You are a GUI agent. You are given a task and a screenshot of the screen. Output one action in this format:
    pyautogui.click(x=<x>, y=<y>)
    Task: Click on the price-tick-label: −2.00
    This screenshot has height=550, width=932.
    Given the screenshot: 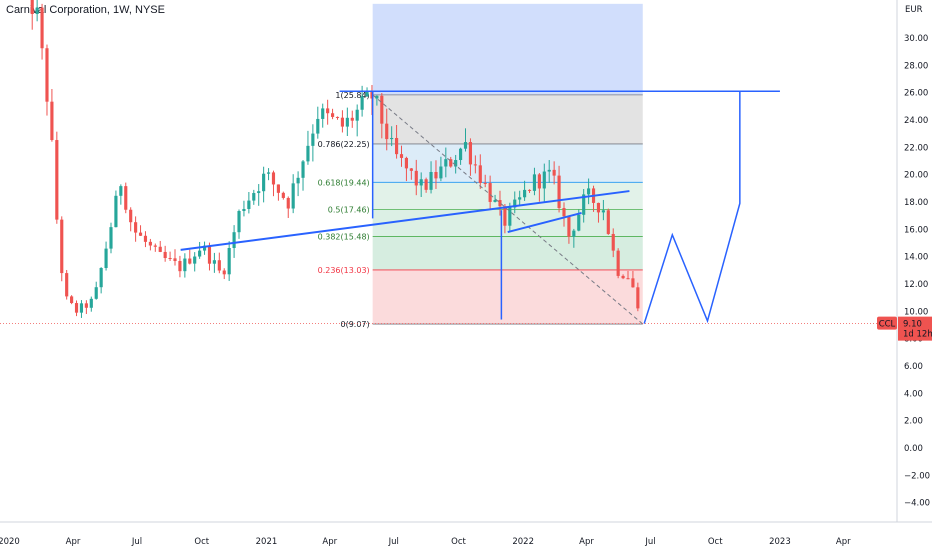 What is the action you would take?
    pyautogui.click(x=917, y=476)
    